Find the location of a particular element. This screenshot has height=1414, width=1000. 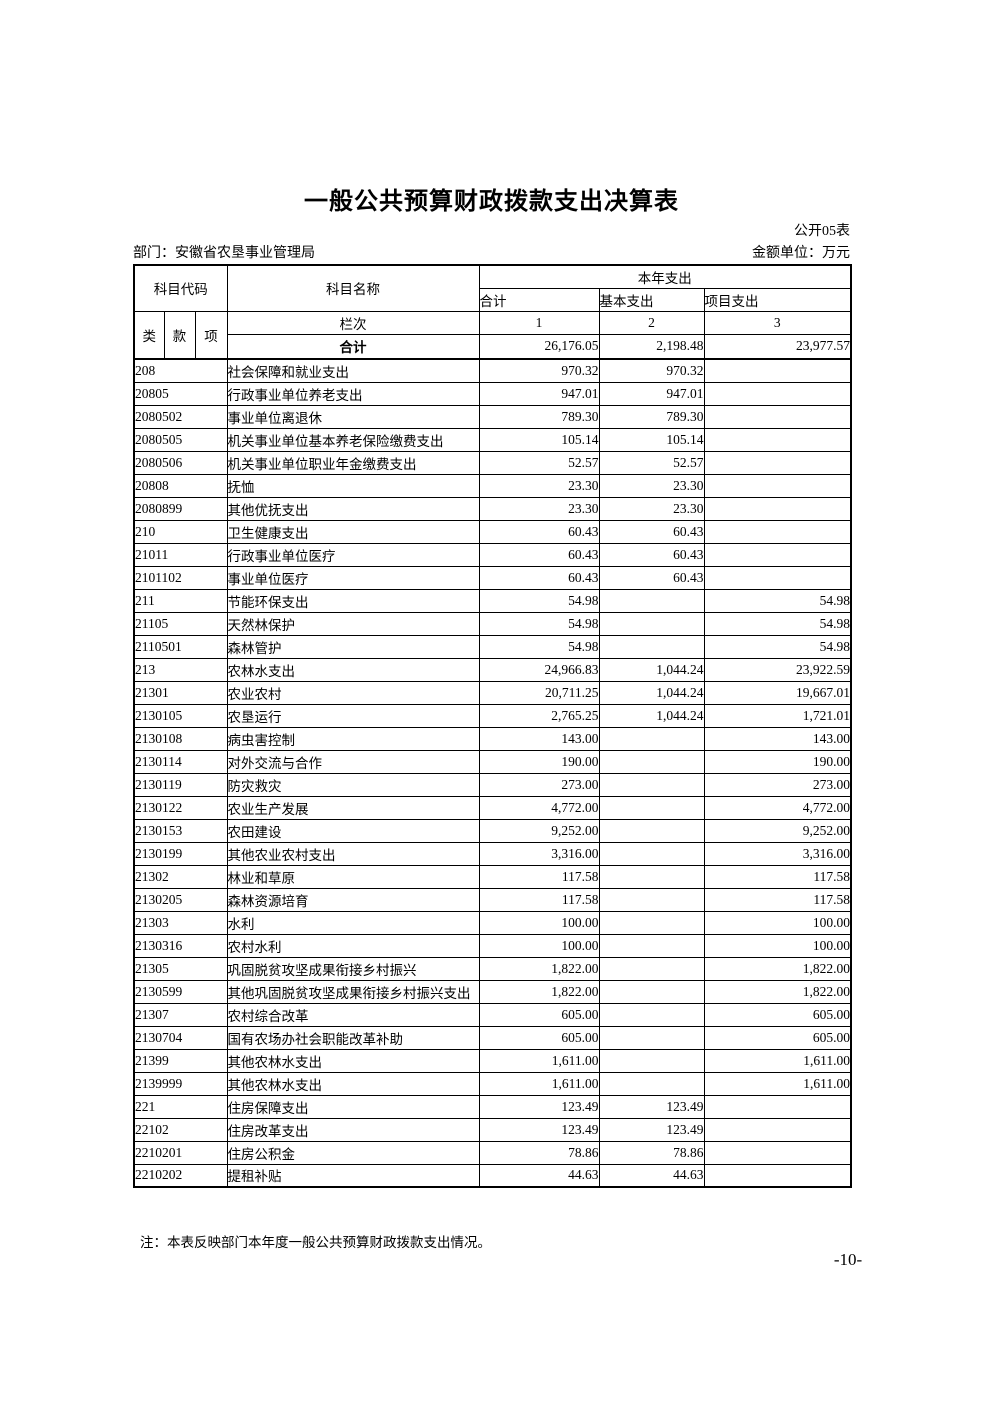

row-subject-name: 行政事业单位医疗 is located at coordinates (353, 554).